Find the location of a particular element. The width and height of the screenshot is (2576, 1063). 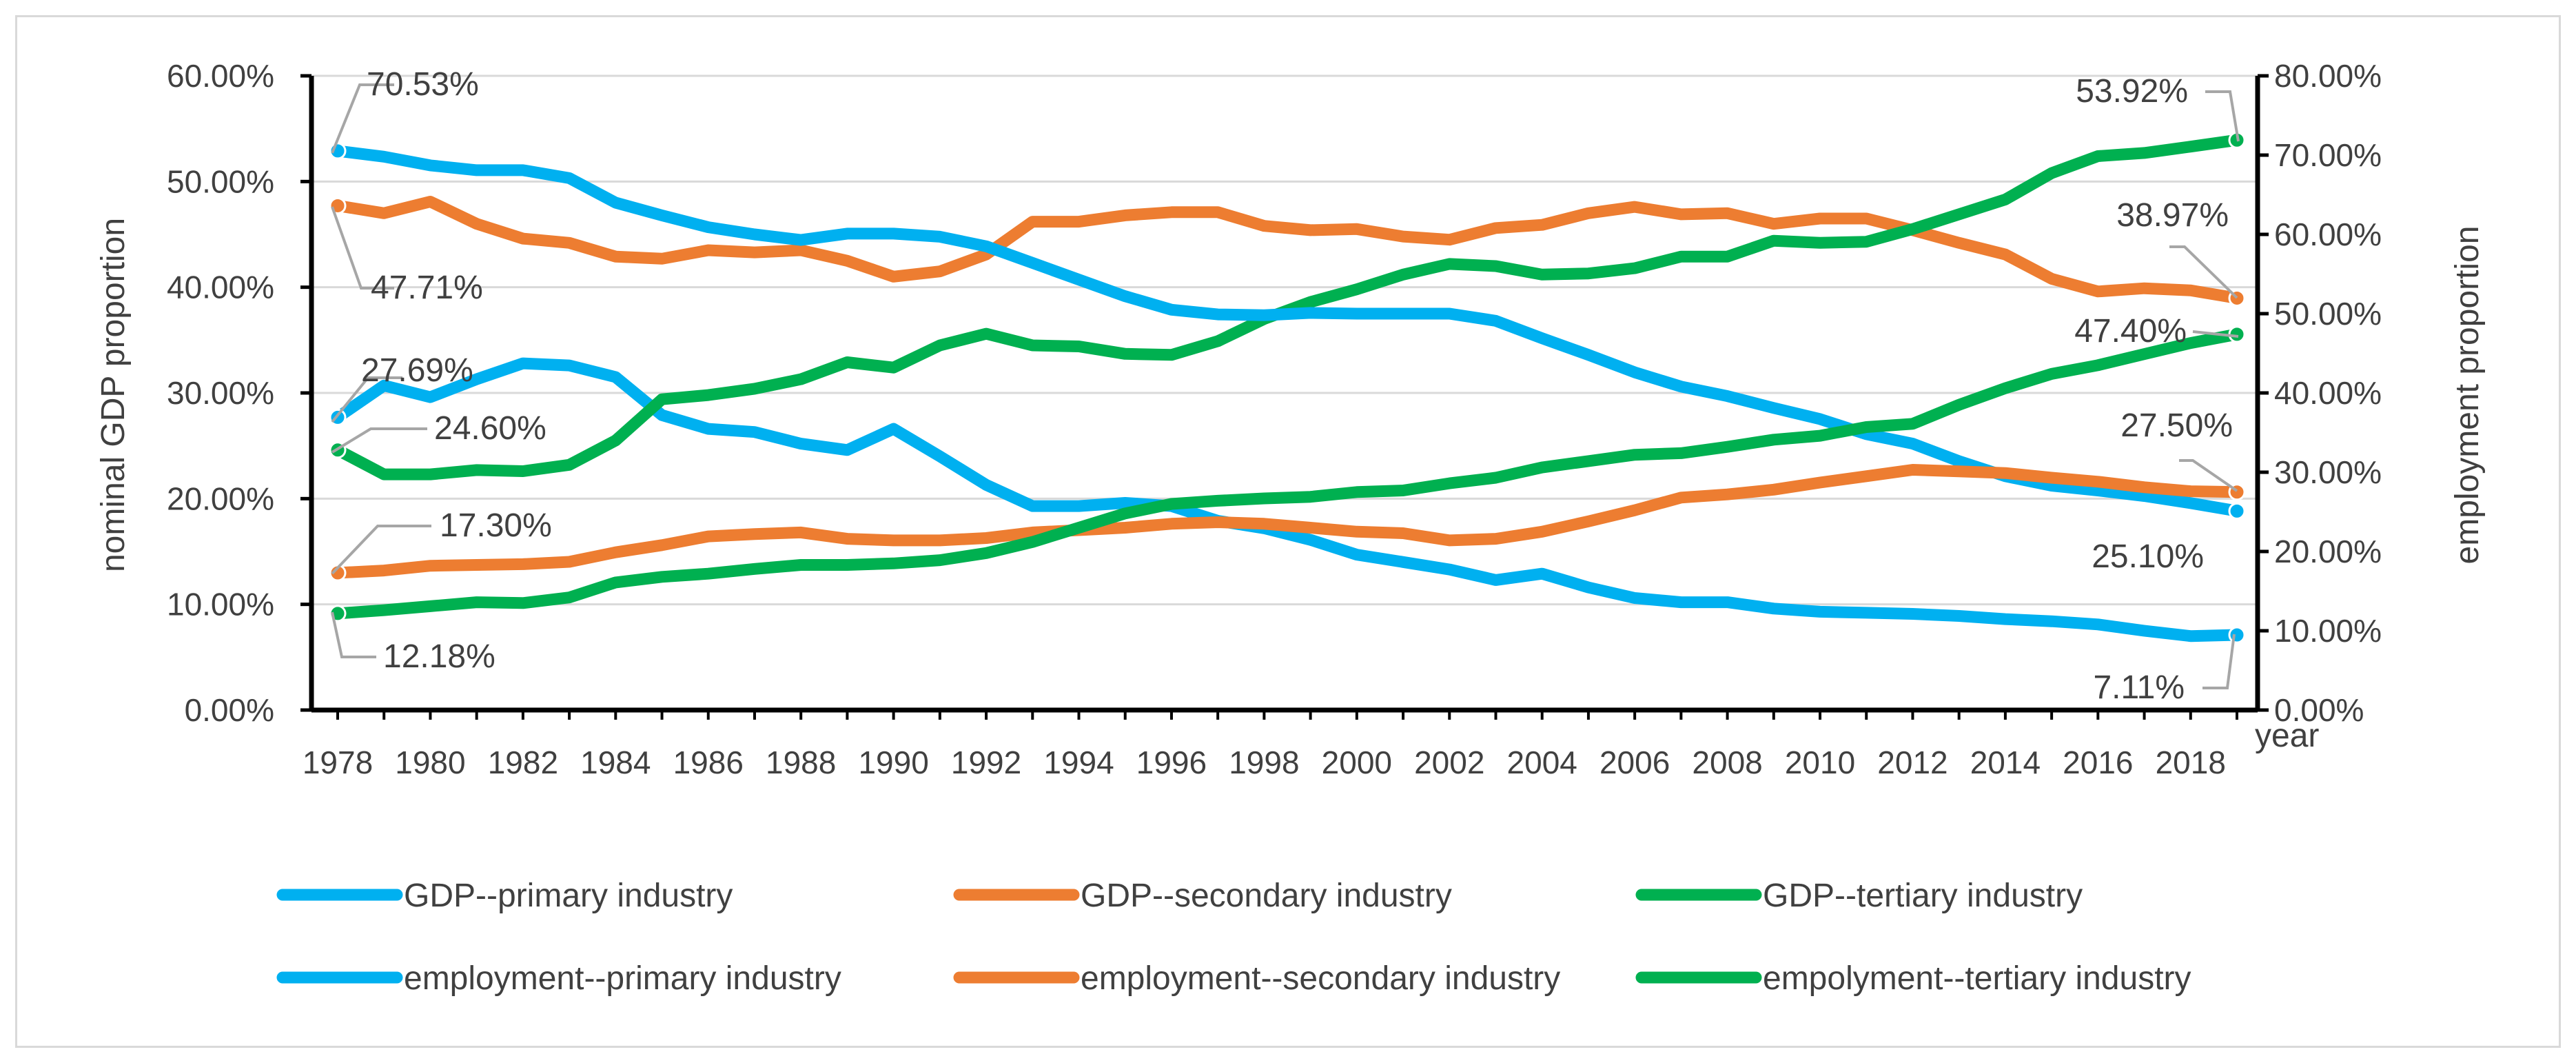

x-tick-label: 1986 is located at coordinates (708, 762).